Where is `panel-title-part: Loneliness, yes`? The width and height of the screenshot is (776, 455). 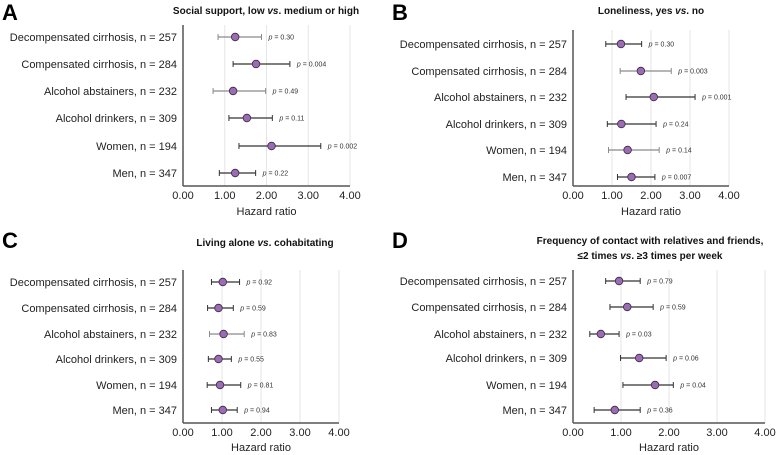
panel-title-part: Loneliness, yes is located at coordinates (636, 11).